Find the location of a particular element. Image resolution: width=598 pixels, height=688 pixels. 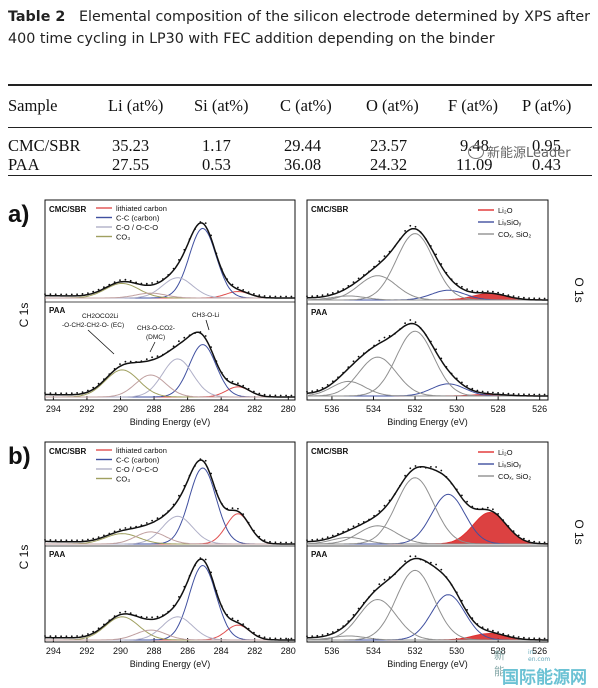

annotation-dmc: CH3-O-CO2- is located at coordinates (156, 328).